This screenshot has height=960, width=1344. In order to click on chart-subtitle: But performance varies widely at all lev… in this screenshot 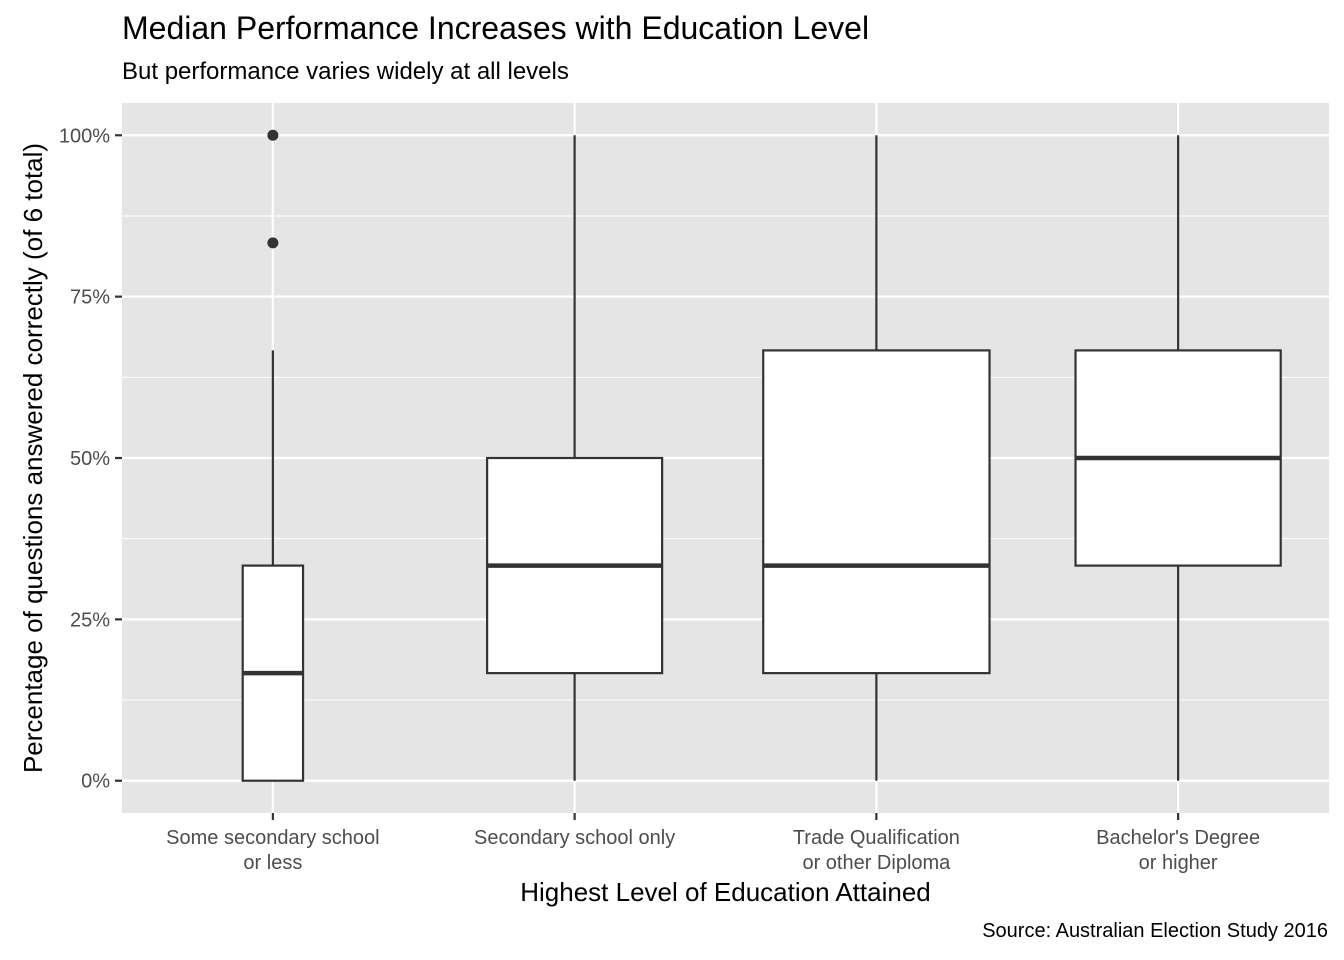, I will do `click(345, 71)`.